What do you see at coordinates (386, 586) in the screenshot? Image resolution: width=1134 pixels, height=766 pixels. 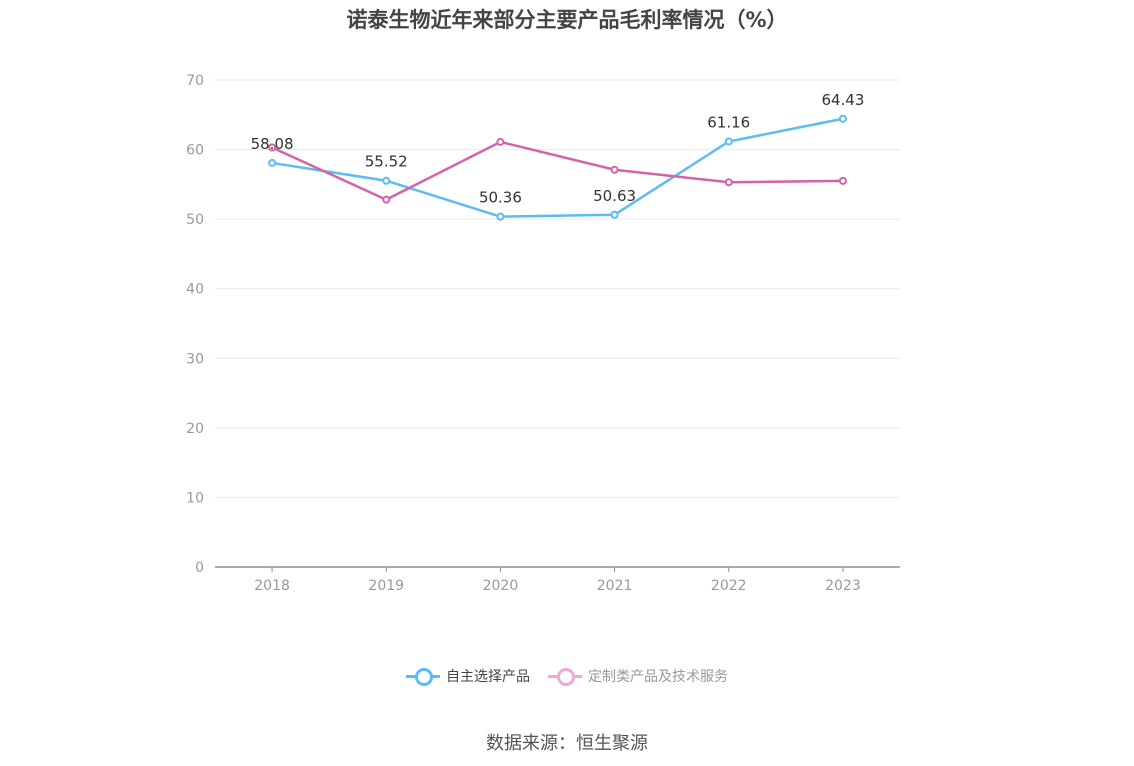 I see `x-tick-label: 2019` at bounding box center [386, 586].